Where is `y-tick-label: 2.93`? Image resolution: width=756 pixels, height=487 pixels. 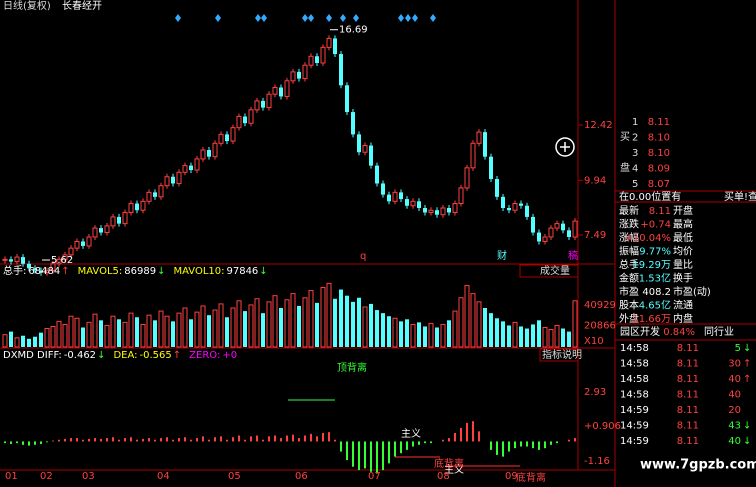
y-tick-label: 2.93 is located at coordinates (595, 392).